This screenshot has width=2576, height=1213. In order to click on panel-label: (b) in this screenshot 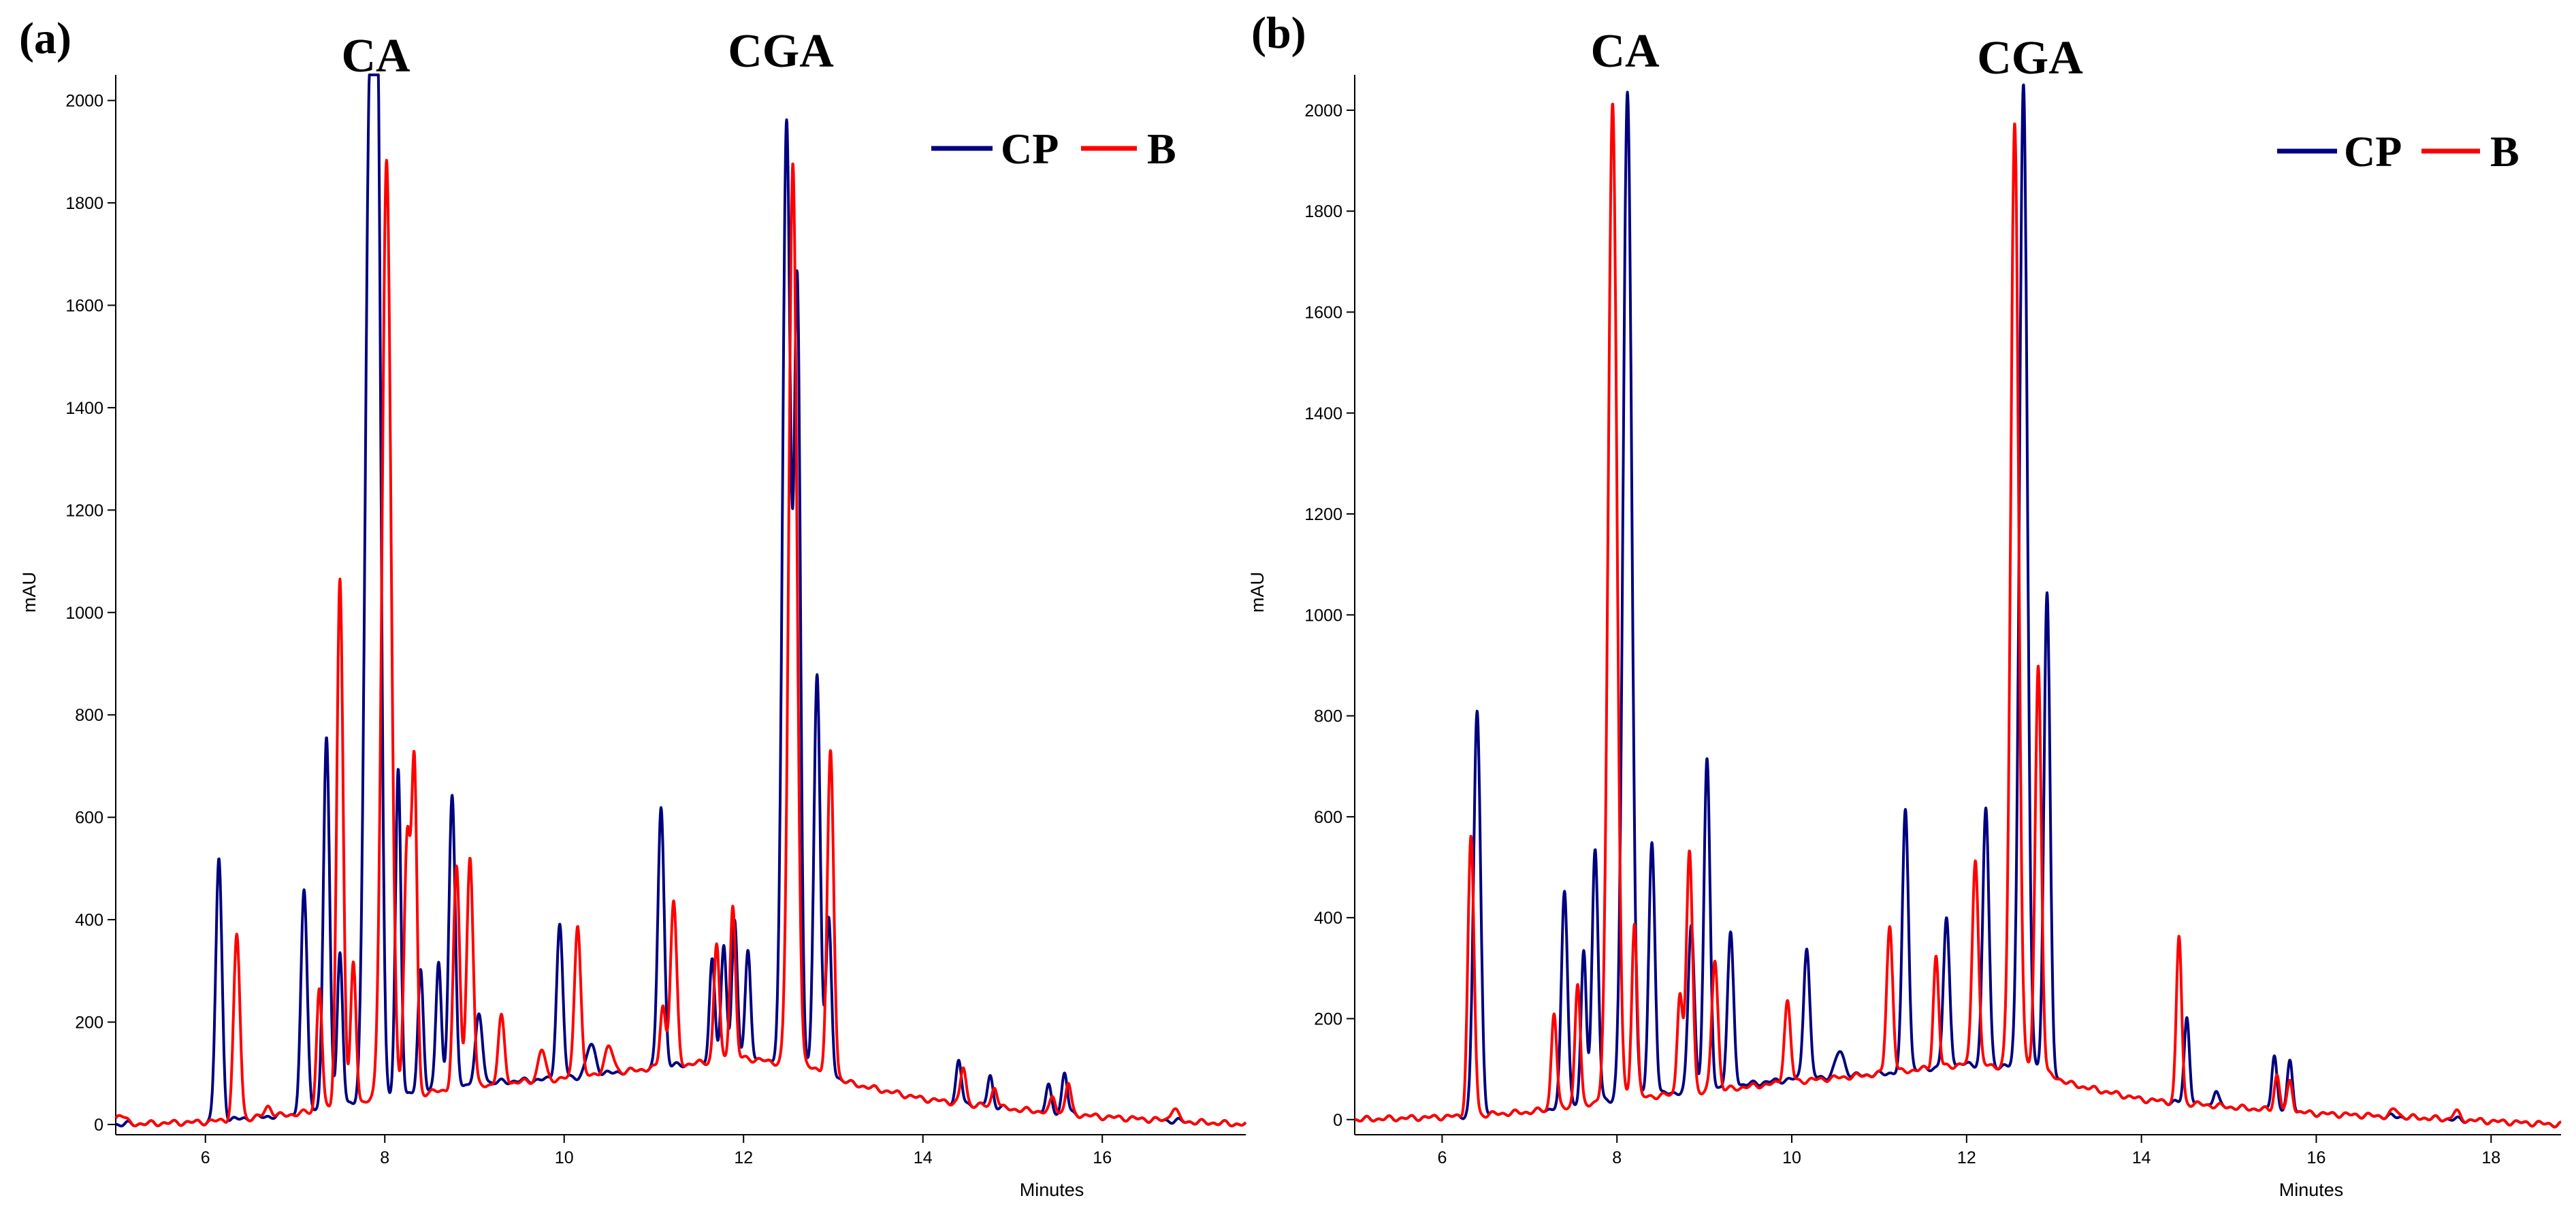, I will do `click(1278, 33)`.